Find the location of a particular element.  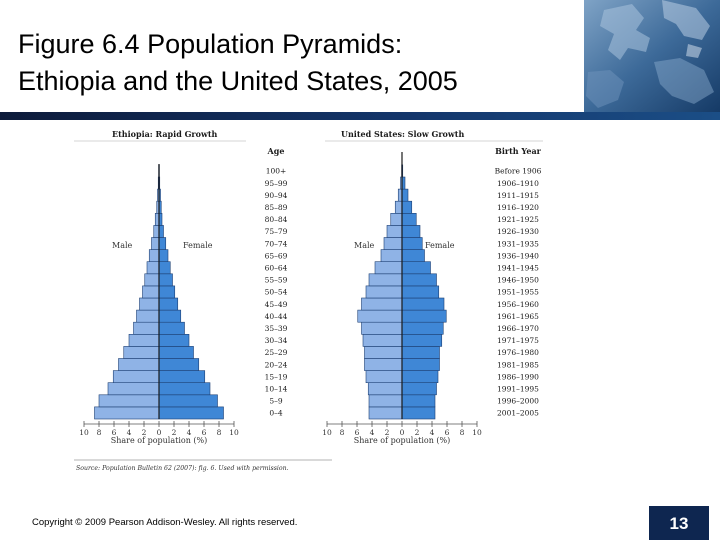

age-label: 100+ is located at coordinates (276, 171).